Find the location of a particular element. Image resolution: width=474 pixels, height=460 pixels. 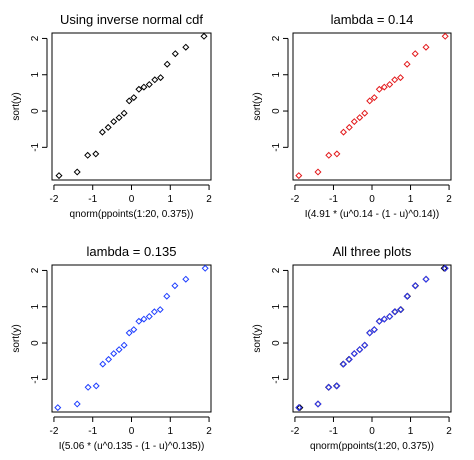

x-axis-label: I(5.06 * (u^0.135 - (1 - u)^0.135)) is located at coordinates (132, 446).